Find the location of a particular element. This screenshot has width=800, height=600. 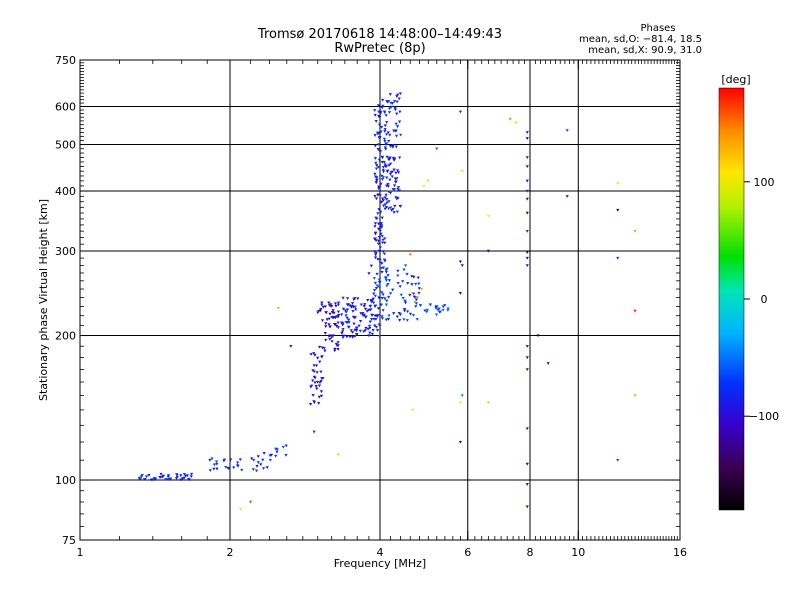

y-tick-label: 75 is located at coordinates (69, 540).